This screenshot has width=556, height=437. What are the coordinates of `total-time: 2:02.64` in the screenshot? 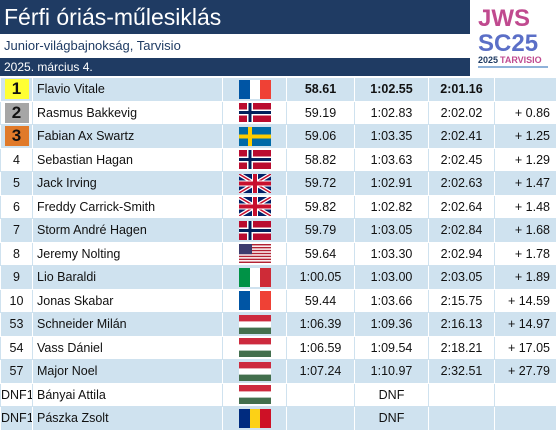 It's located at (461, 206).